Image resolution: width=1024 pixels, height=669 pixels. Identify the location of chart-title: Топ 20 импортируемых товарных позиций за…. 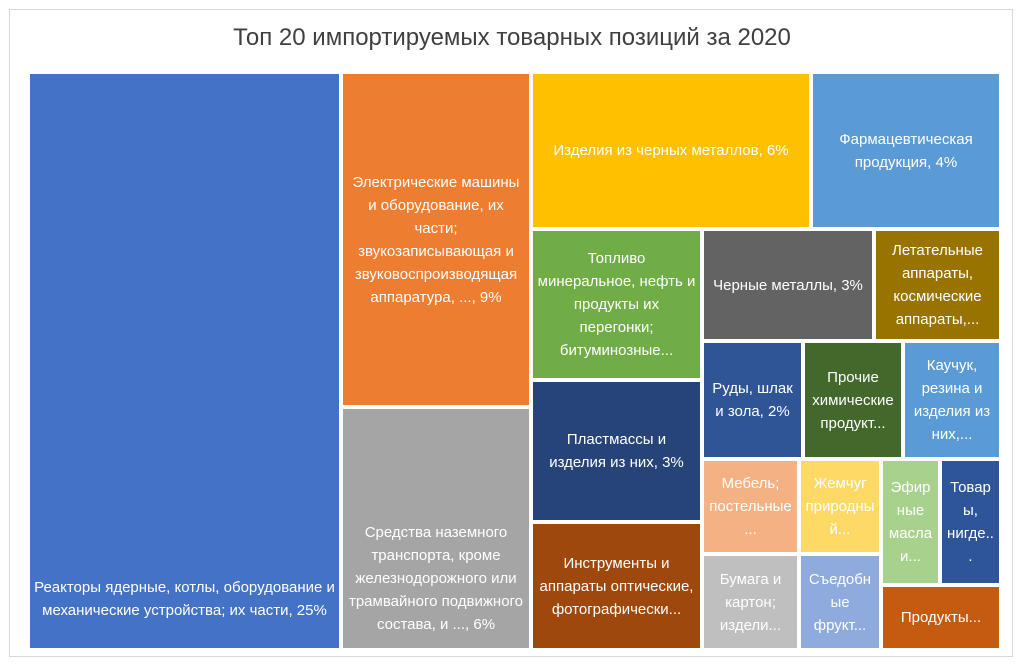
(512, 37).